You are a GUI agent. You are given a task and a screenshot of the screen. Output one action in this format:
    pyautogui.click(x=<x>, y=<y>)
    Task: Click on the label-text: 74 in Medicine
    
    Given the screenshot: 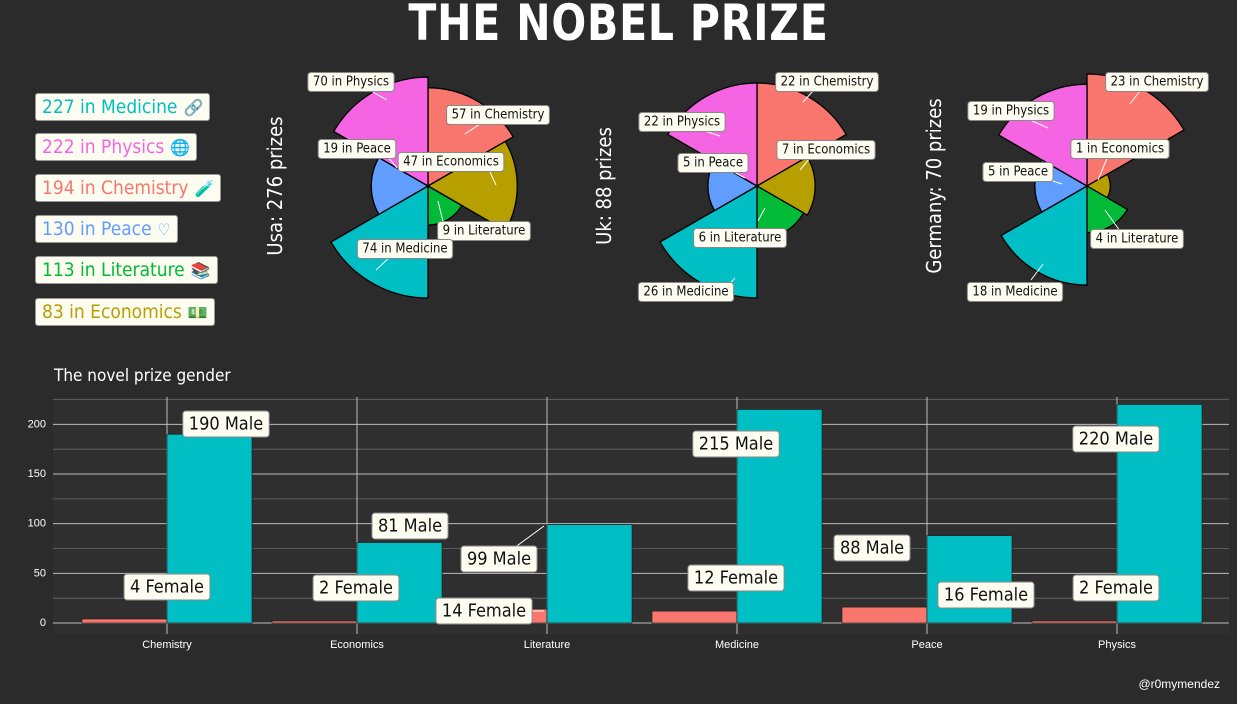 What is the action you would take?
    pyautogui.click(x=404, y=249)
    